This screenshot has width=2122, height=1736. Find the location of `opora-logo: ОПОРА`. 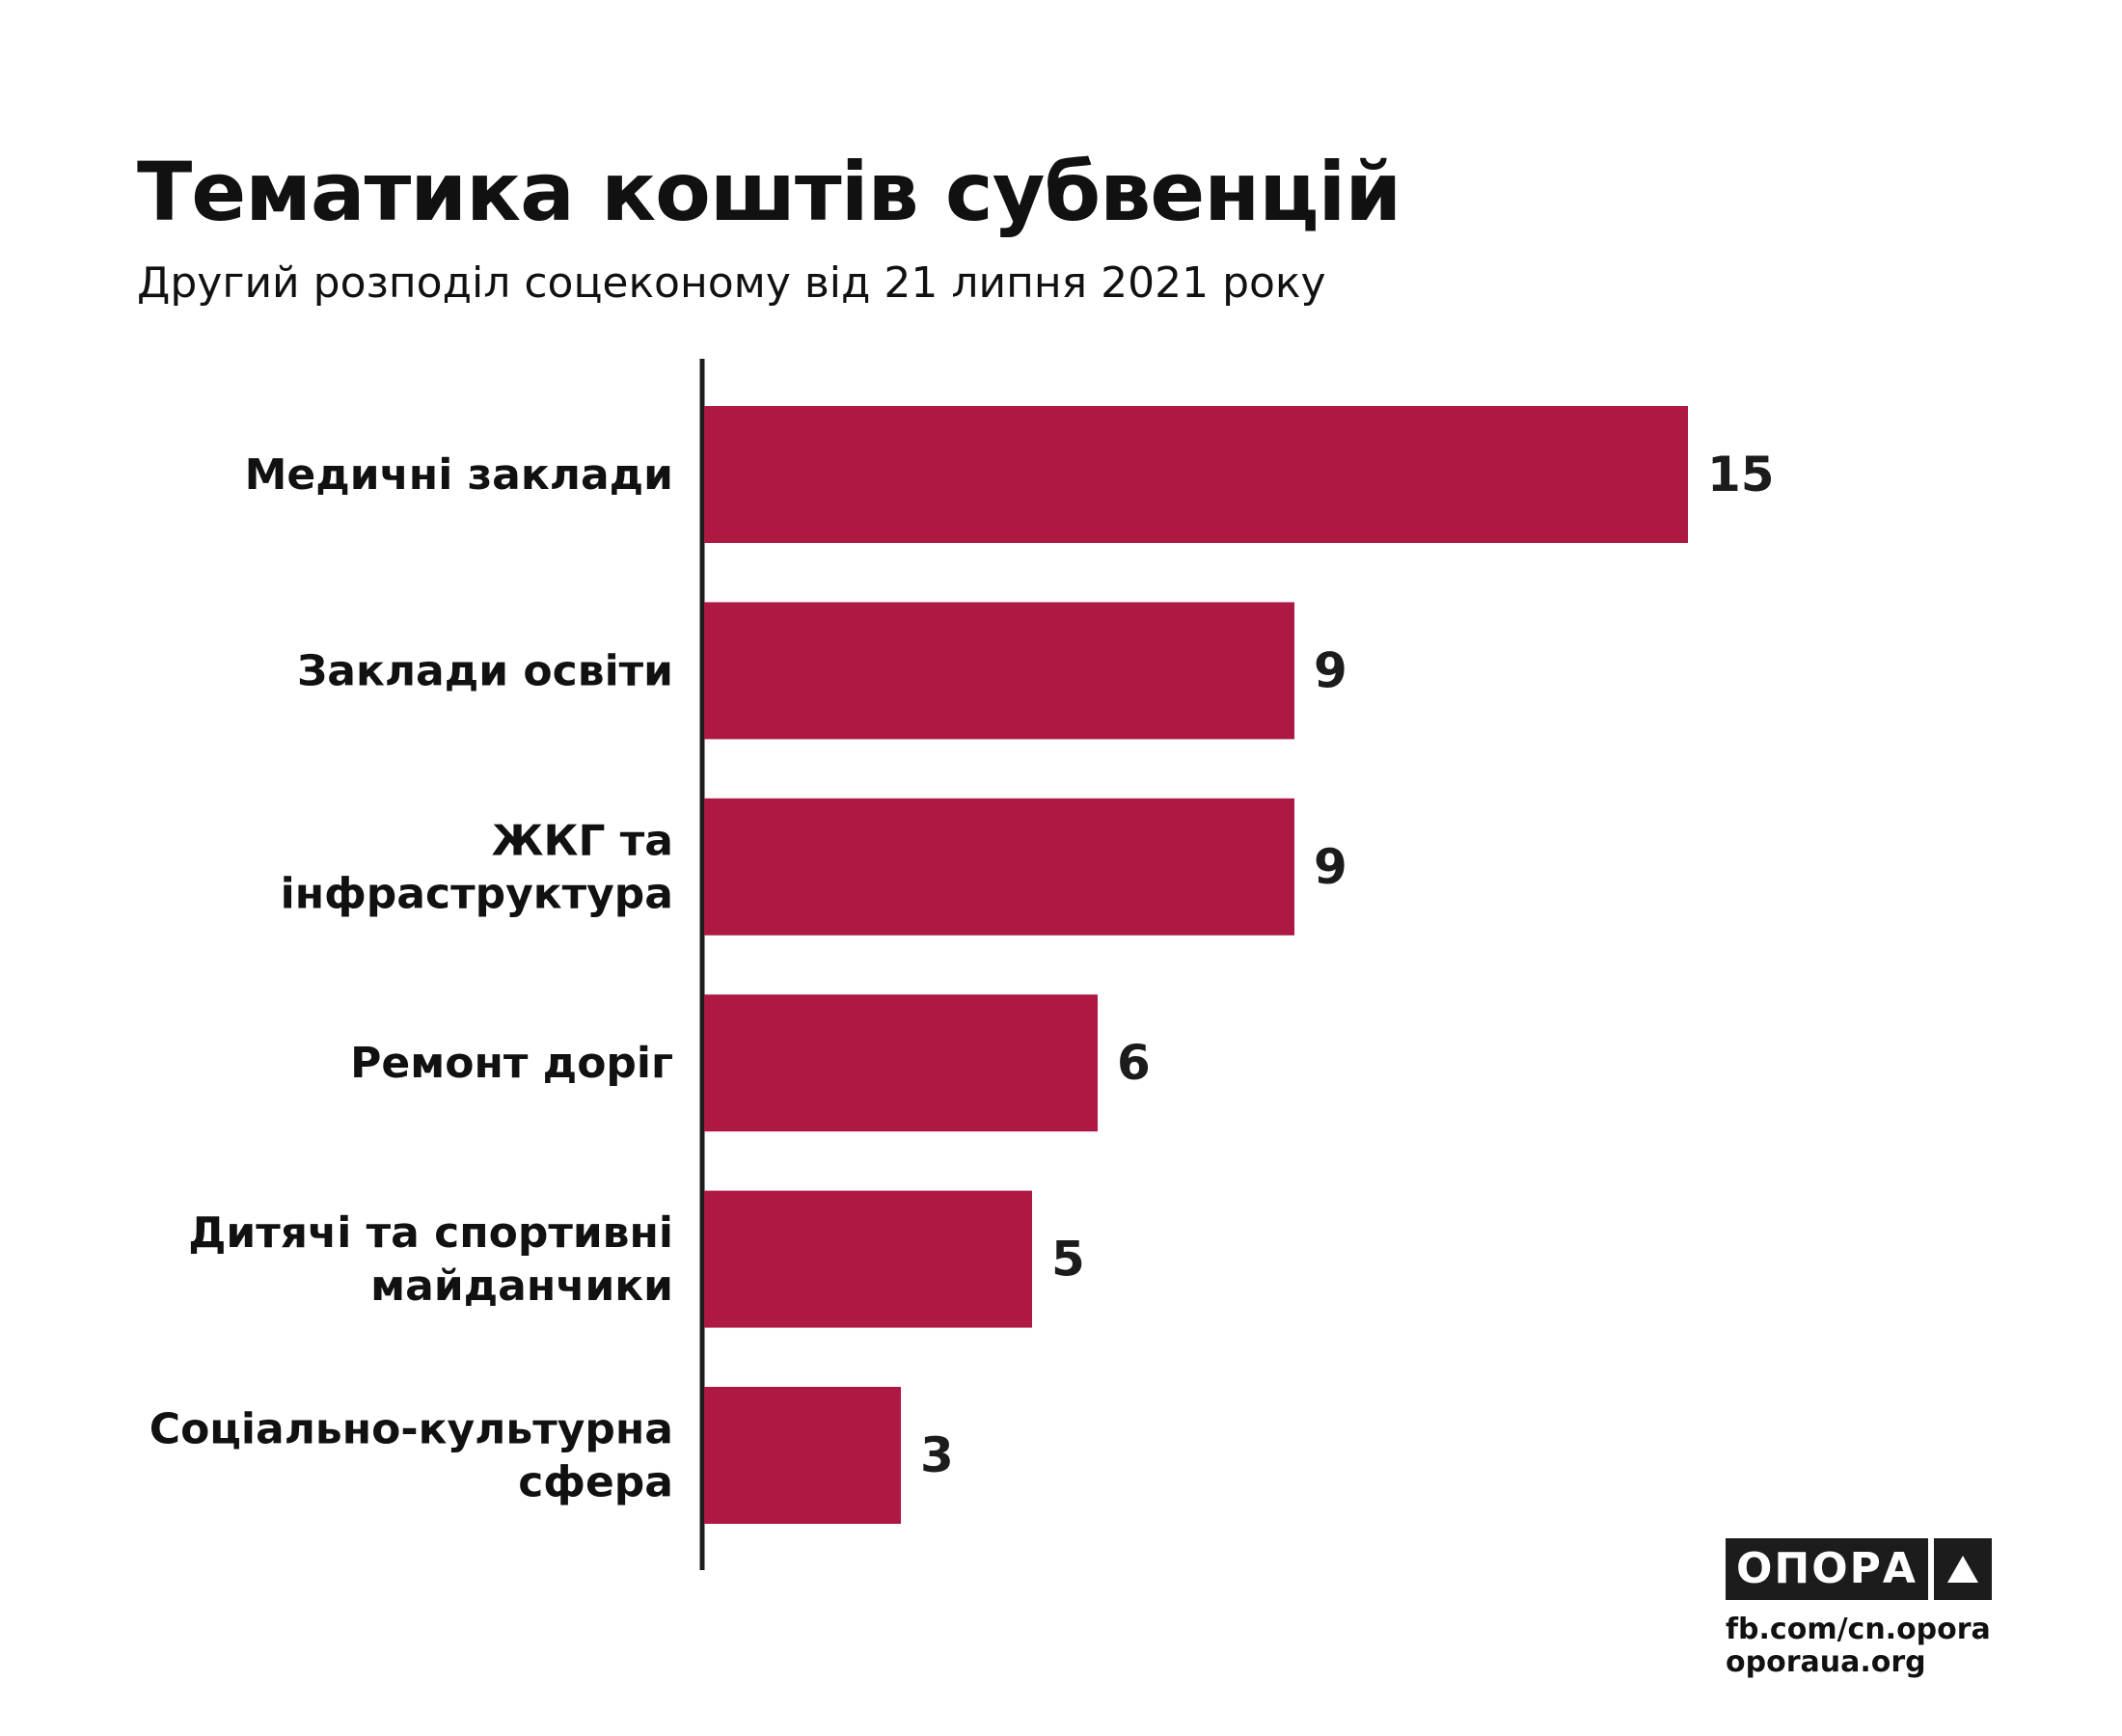

opora-logo: ОПОРА is located at coordinates (1859, 1569).